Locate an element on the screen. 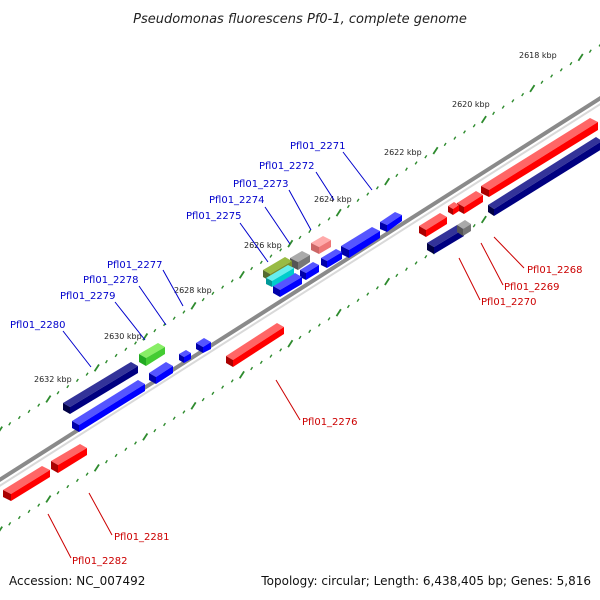 The width and height of the screenshot is (600, 600). kbp-label: 2628 kbp is located at coordinates (193, 290).